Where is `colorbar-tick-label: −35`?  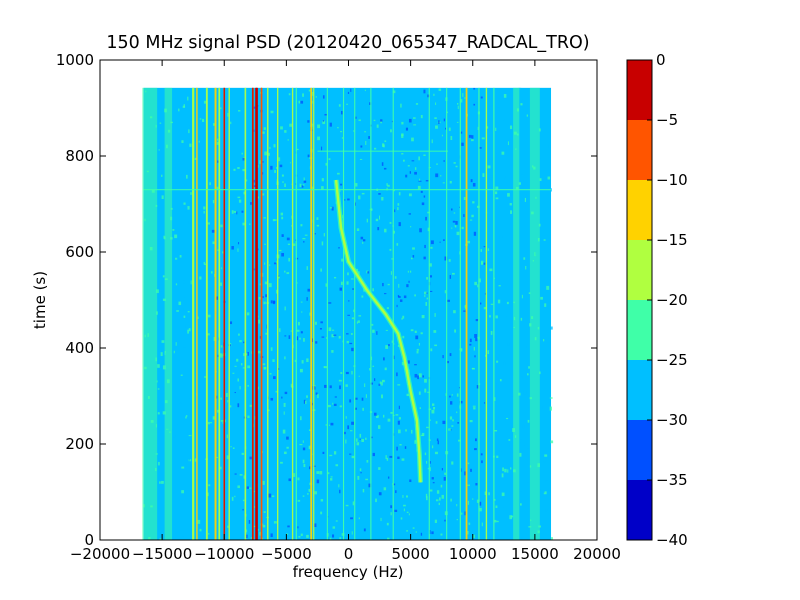
colorbar-tick-label: −35 is located at coordinates (672, 480).